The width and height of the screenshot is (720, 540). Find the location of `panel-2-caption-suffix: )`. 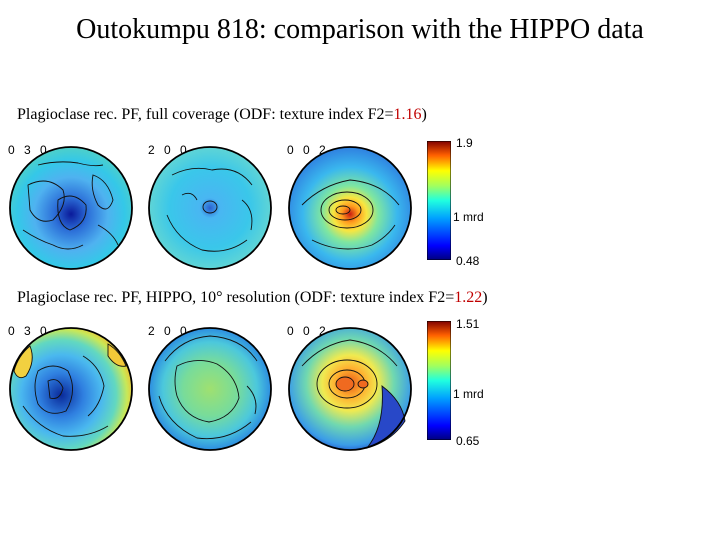

panel-2-caption-suffix: ) is located at coordinates (485, 297).